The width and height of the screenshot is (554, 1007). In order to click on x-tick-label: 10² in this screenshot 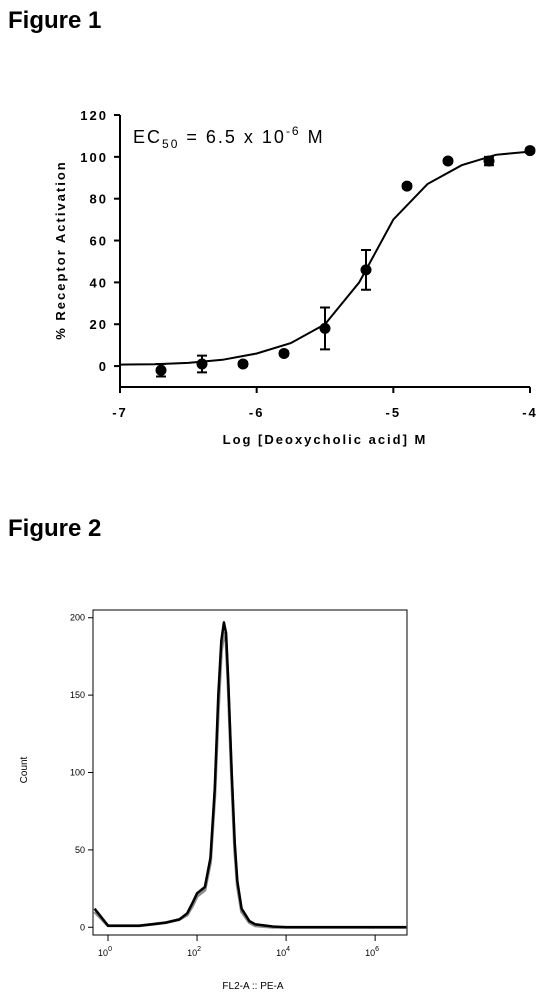, I will do `click(194, 952)`.